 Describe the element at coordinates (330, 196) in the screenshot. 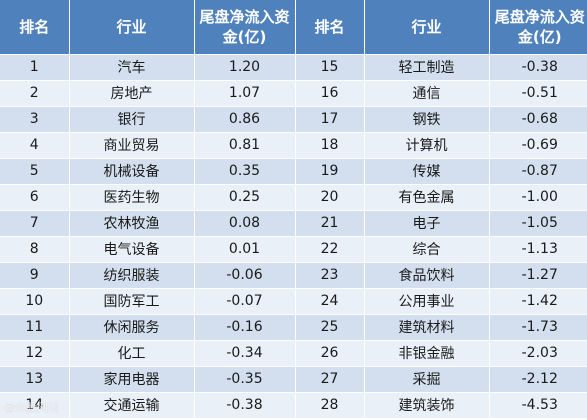

I see `rank-cell: 20` at that location.